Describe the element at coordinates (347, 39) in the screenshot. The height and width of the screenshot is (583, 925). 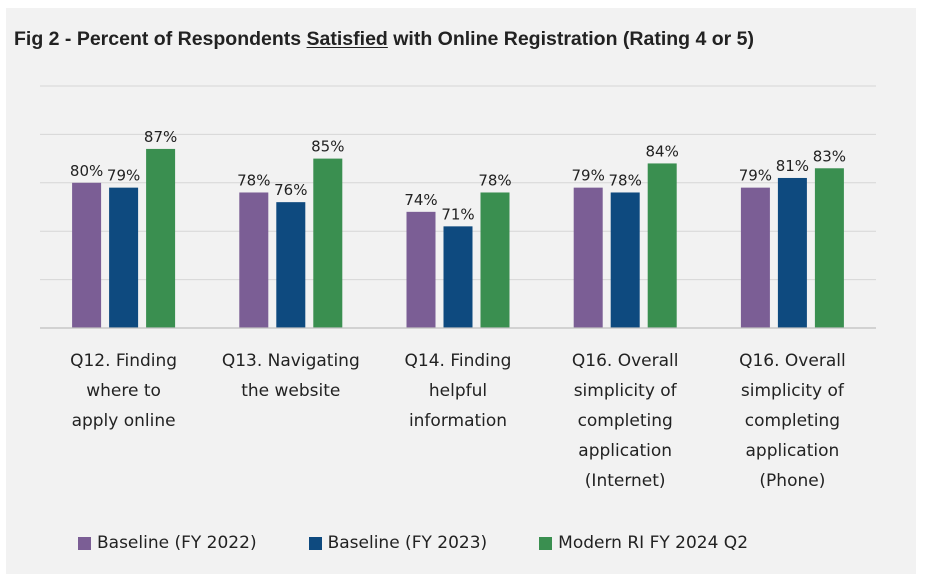
I see `title-emphasis: Satisfied` at that location.